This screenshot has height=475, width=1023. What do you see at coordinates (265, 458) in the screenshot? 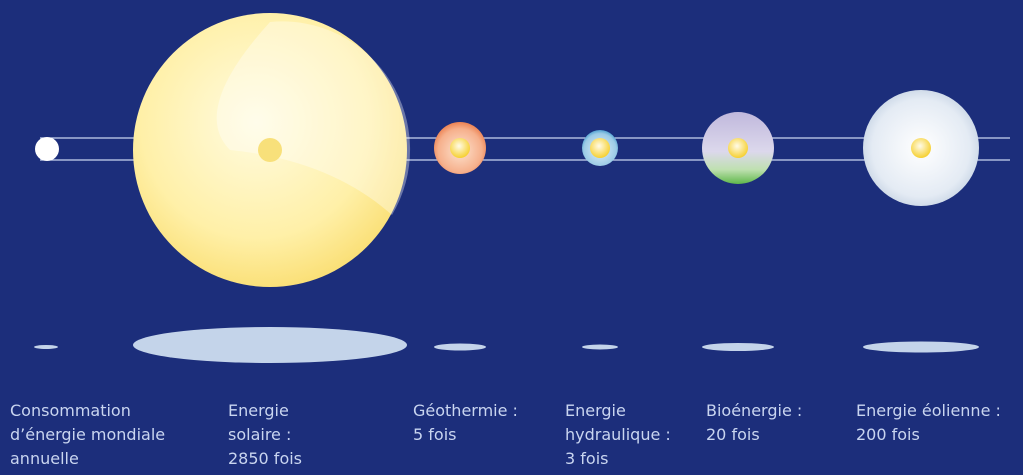
I see `label: 2850 fois` at bounding box center [265, 458].